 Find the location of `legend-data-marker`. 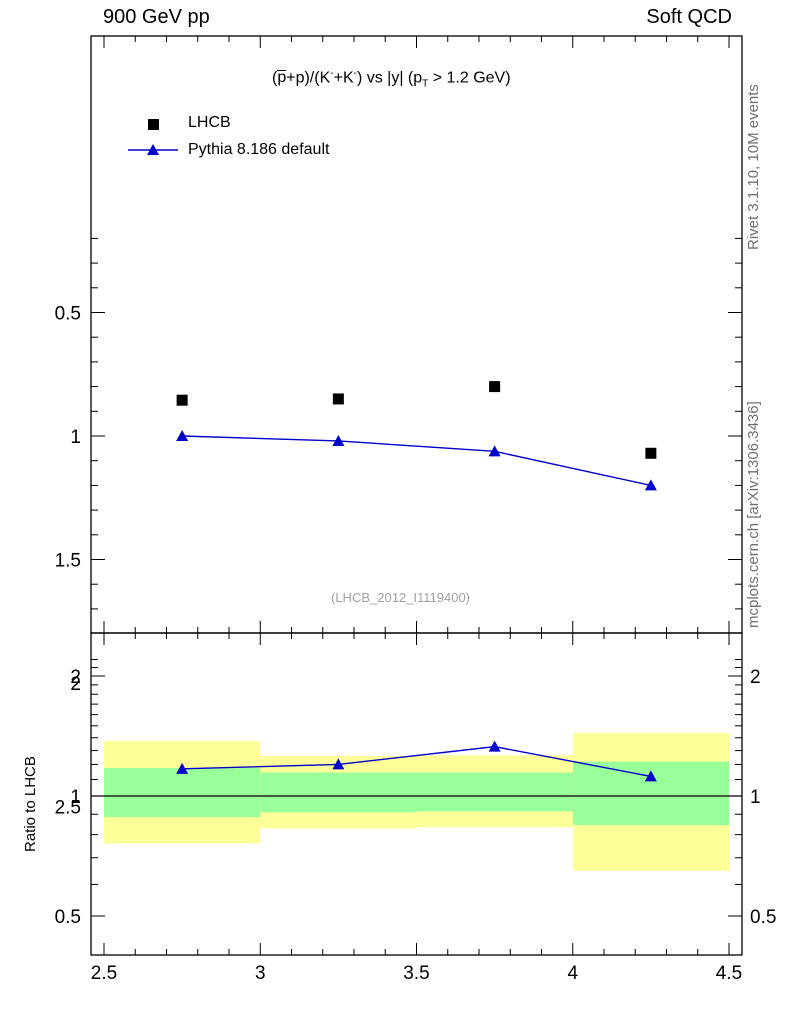

legend-data-marker is located at coordinates (153, 124).